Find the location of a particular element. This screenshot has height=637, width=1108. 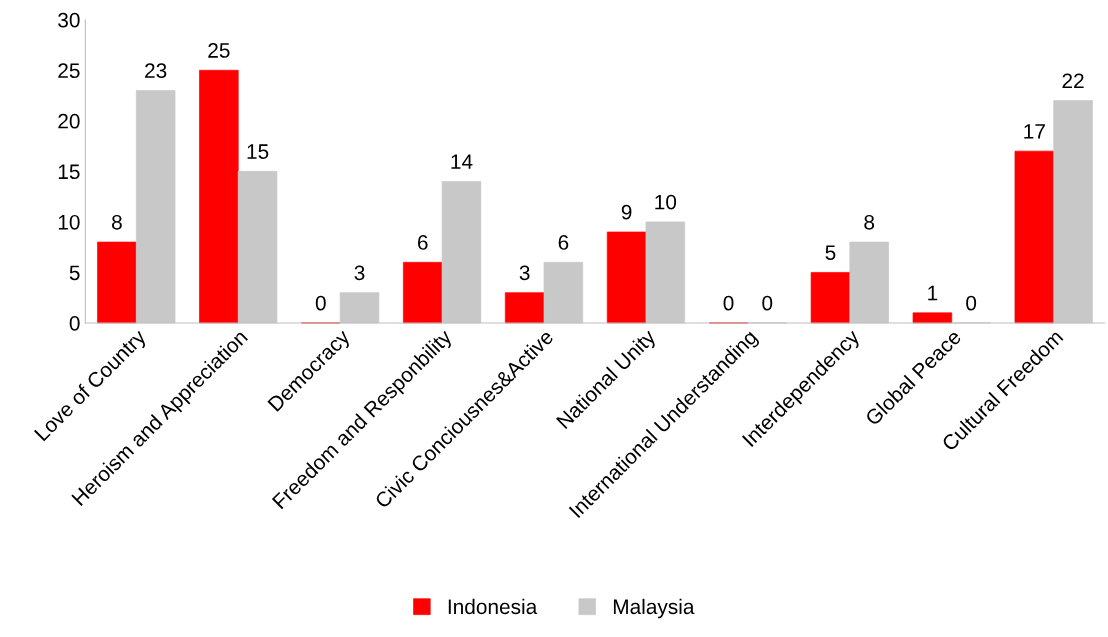

data-label: 17 is located at coordinates (1034, 131).